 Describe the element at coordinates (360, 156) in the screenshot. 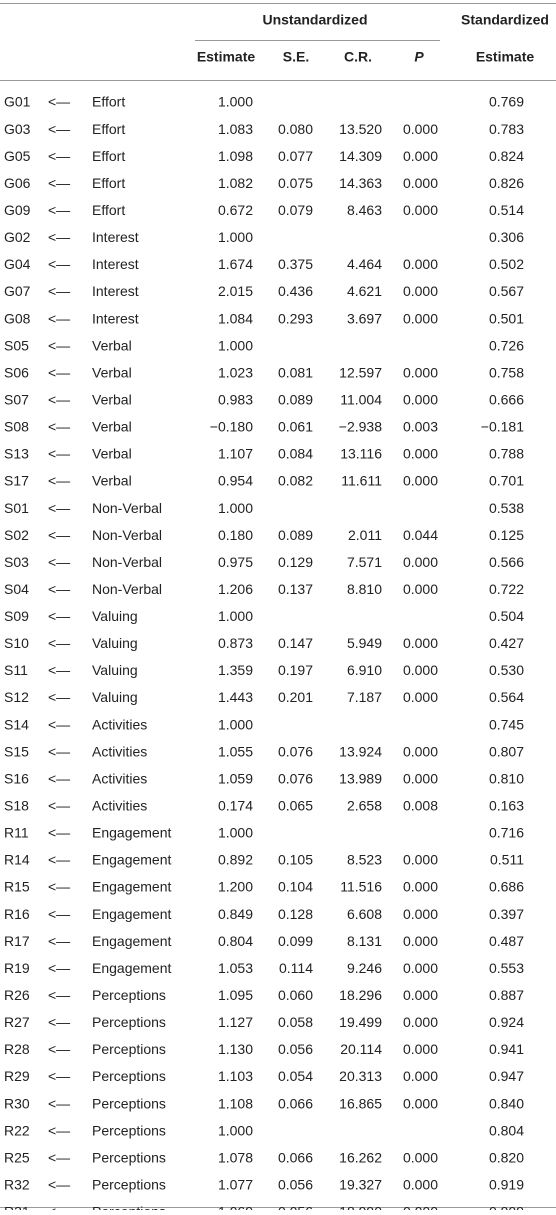

I see `critical-ratio: 14.309` at that location.